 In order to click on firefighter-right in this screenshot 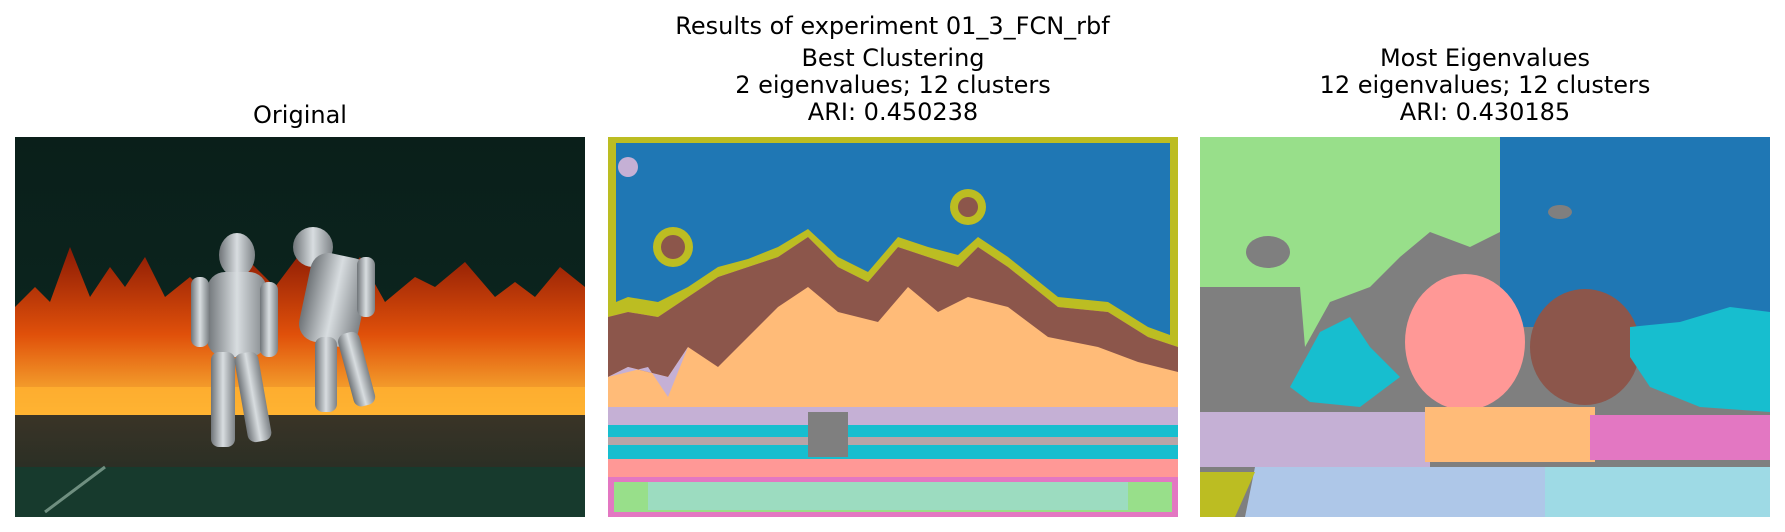, I will do `click(334, 319)`.